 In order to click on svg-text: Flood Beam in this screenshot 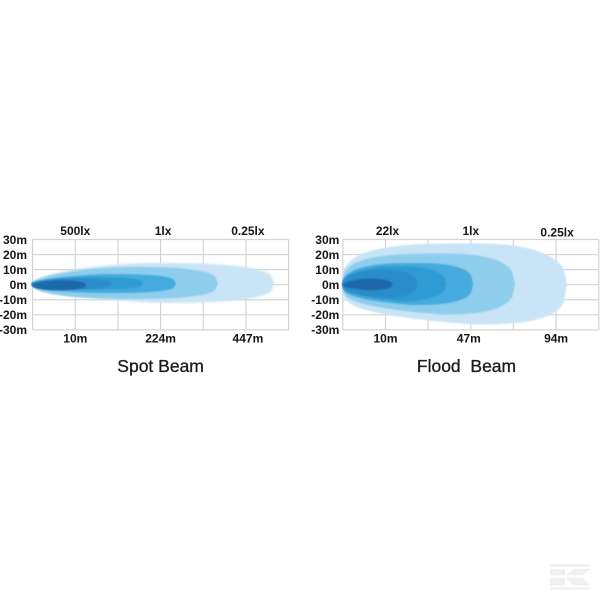, I will do `click(466, 366)`.